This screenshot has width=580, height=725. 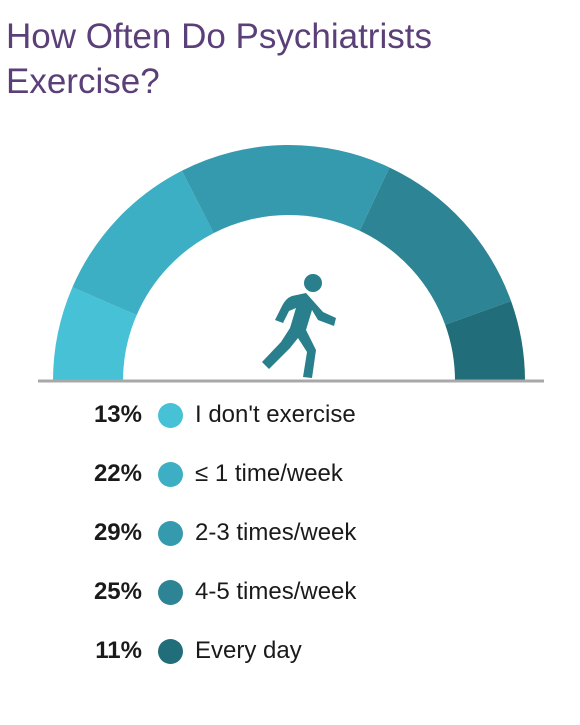 I want to click on legend-item-4-5-per-week: 25% 4-5 times/week, so click(x=290, y=592).